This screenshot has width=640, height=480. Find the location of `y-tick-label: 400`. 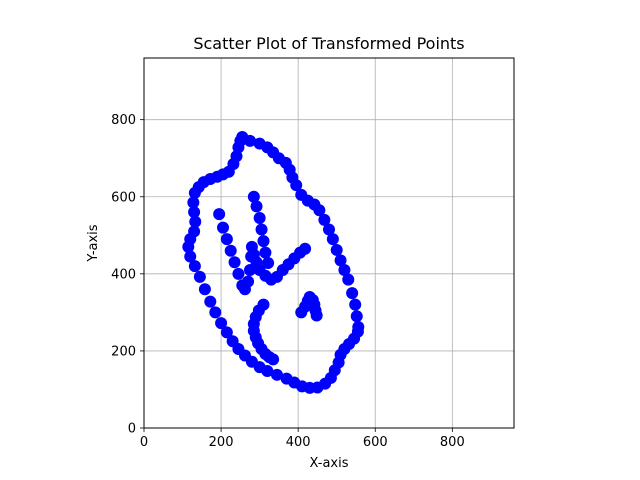

y-tick-label: 400 is located at coordinates (123, 274).